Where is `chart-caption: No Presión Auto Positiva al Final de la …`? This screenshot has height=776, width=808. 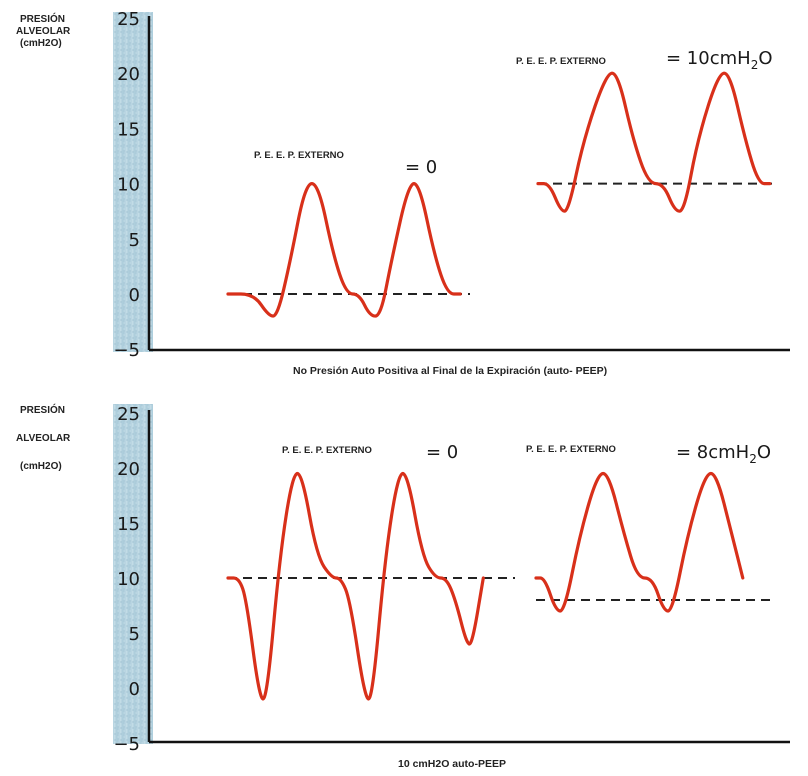 chart-caption: No Presión Auto Positiva al Final de la … is located at coordinates (450, 371).